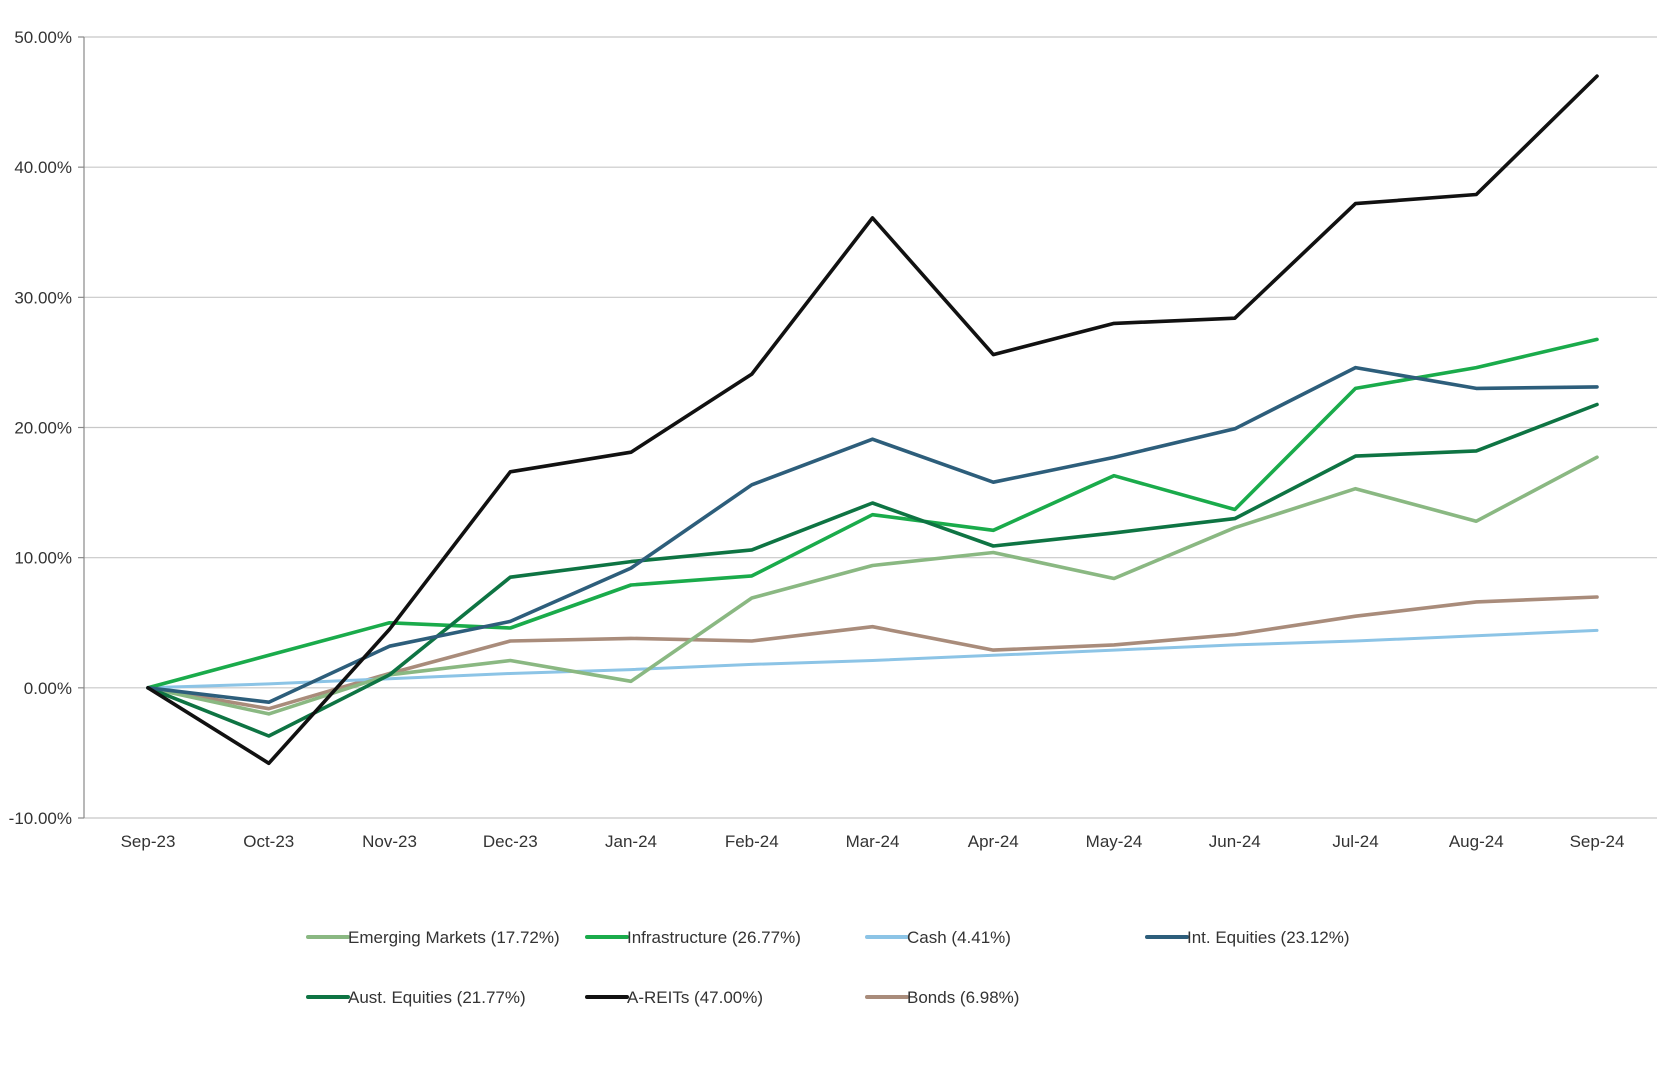  I want to click on x-tick-label: Apr-24, so click(993, 841).